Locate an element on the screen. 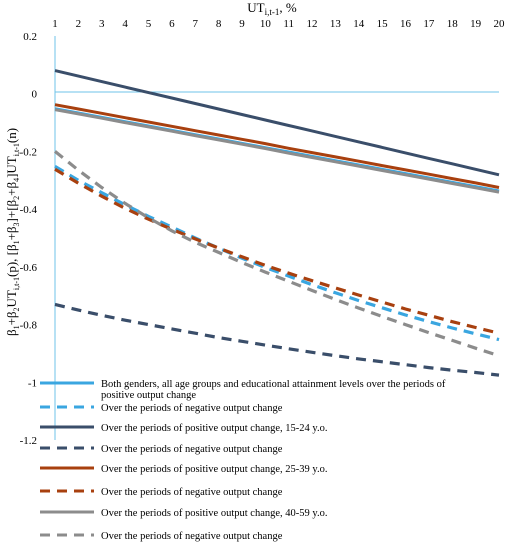 This screenshot has height=550, width=514. x-tick-label: 13 is located at coordinates (336, 24).